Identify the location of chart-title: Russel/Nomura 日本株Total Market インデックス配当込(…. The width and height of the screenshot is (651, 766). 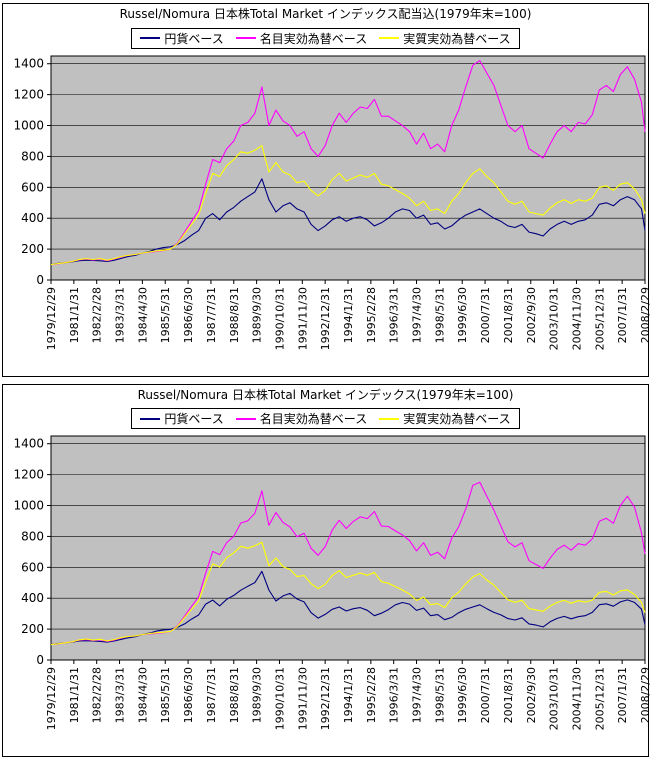
(325, 14).